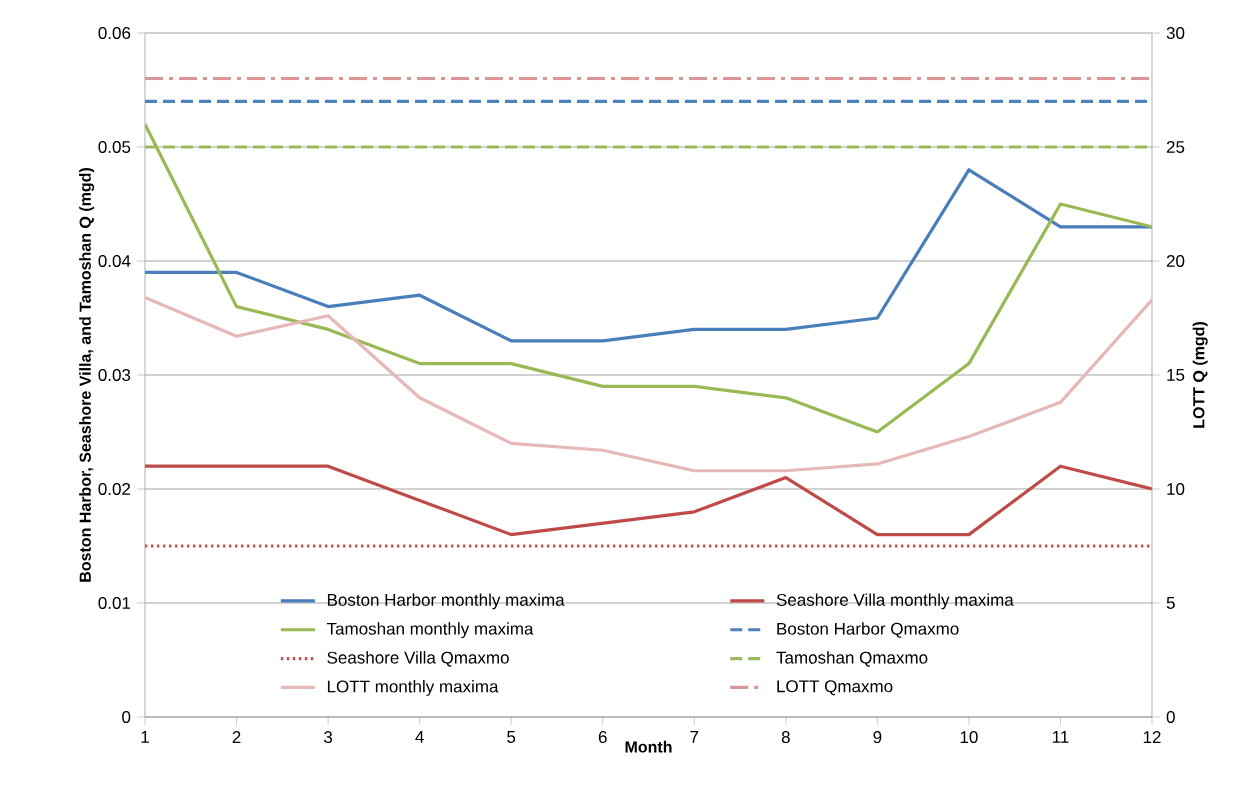  I want to click on x-tick-label: 3, so click(328, 737).